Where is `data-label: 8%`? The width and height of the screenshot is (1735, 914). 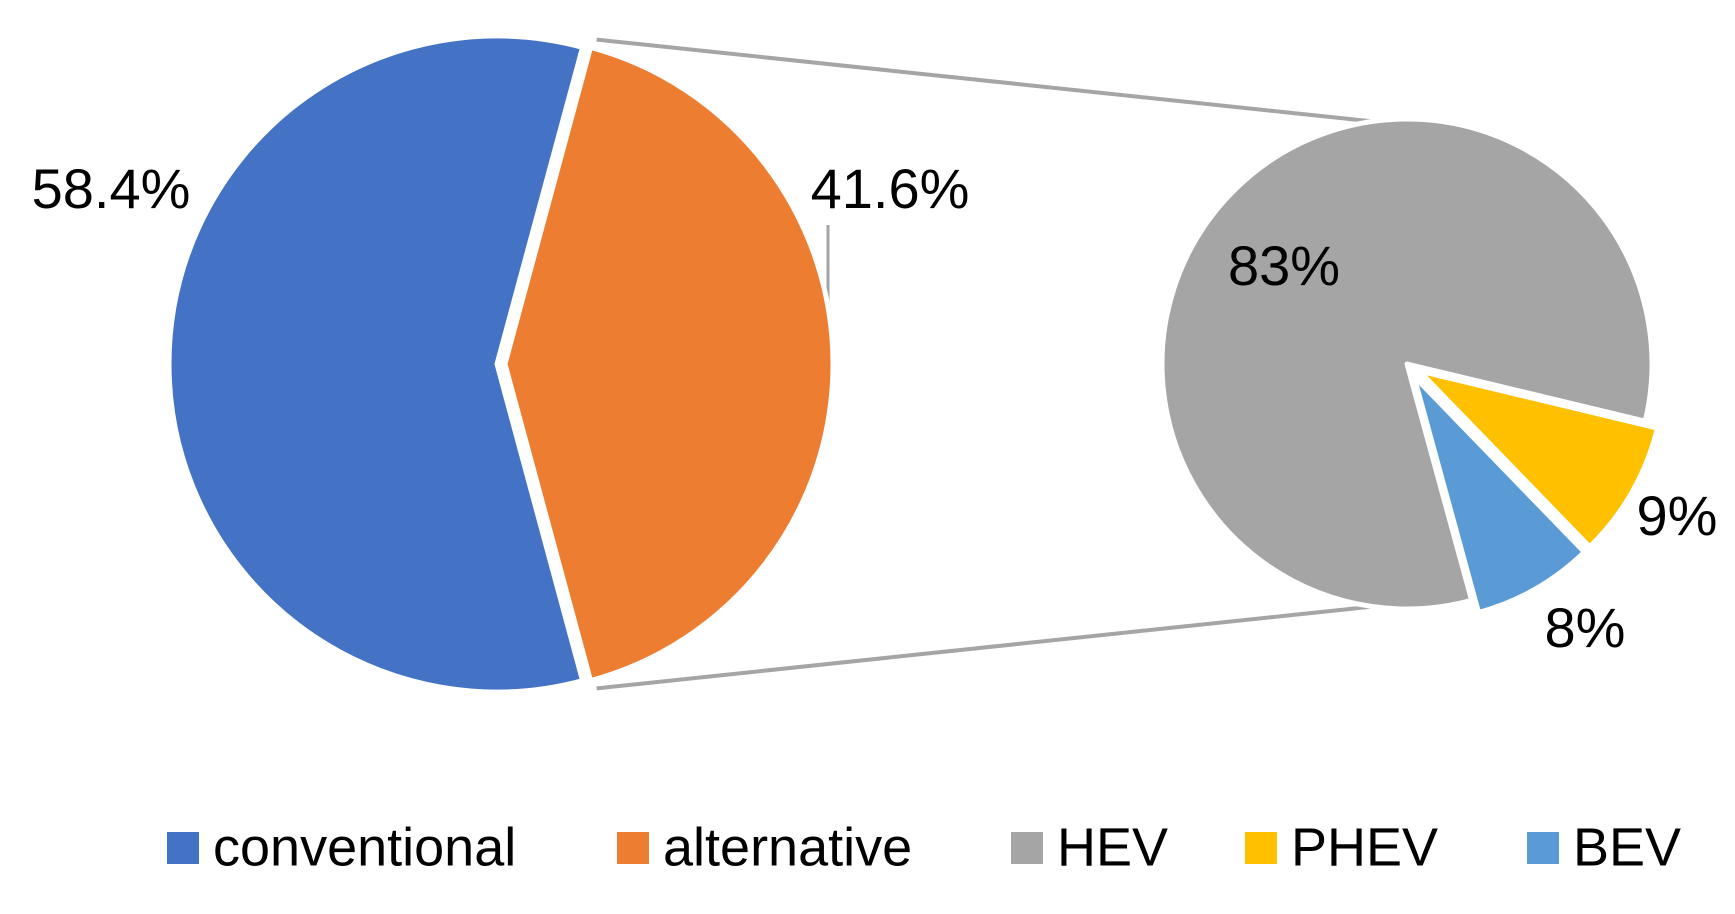
data-label: 8% is located at coordinates (1585, 627).